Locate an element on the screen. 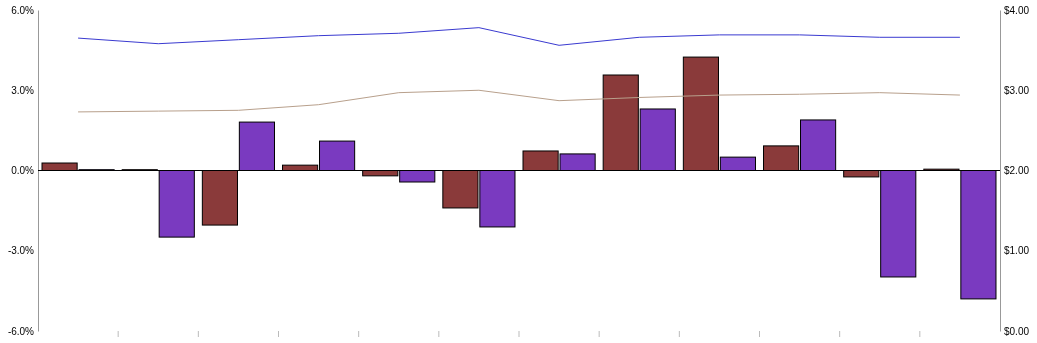 This screenshot has width=1037, height=343. y-tick-label: -6.0% is located at coordinates (21, 331).